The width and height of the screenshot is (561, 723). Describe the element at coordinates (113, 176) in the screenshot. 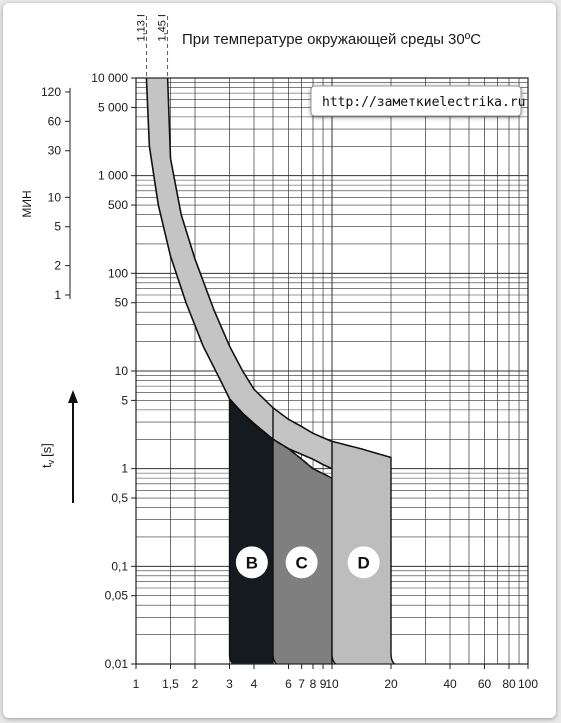

I see `y-tick-label: 1 000` at that location.